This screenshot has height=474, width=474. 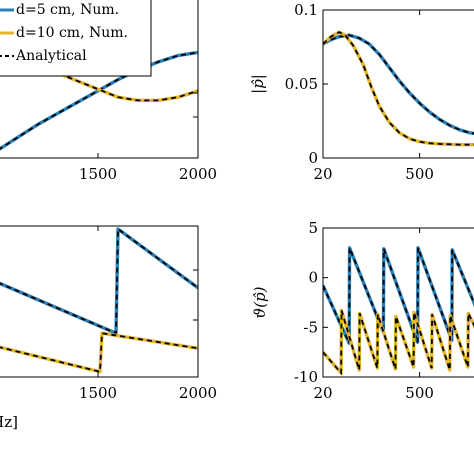 What do you see at coordinates (67, 10) in the screenshot?
I see `legend-entry: d=5 cm, Num.` at bounding box center [67, 10].